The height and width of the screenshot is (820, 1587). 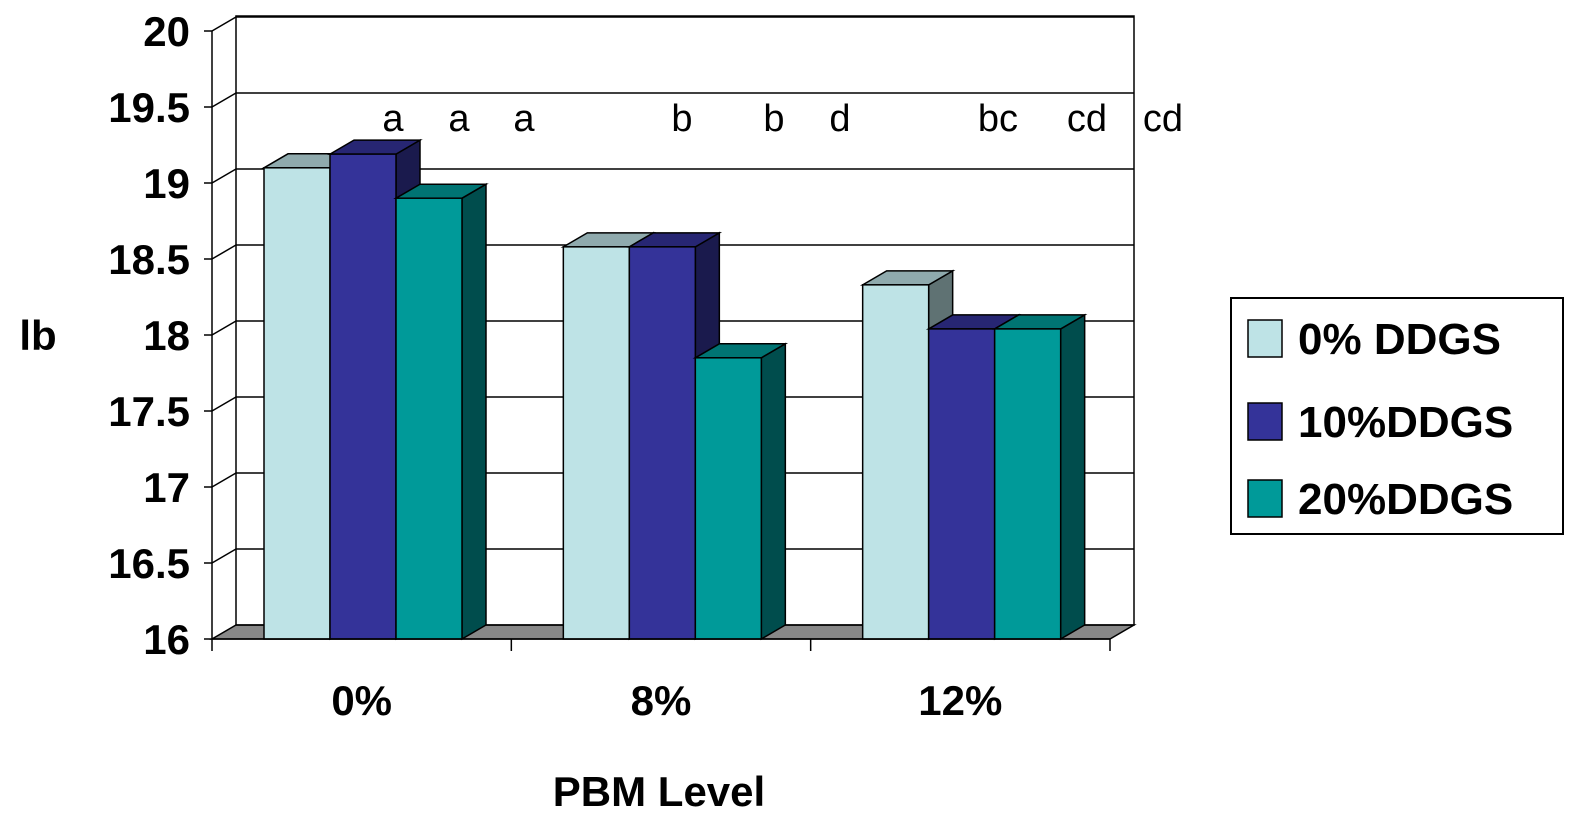 I want to click on legend-item: 20%DDGS, so click(x=1380, y=499).